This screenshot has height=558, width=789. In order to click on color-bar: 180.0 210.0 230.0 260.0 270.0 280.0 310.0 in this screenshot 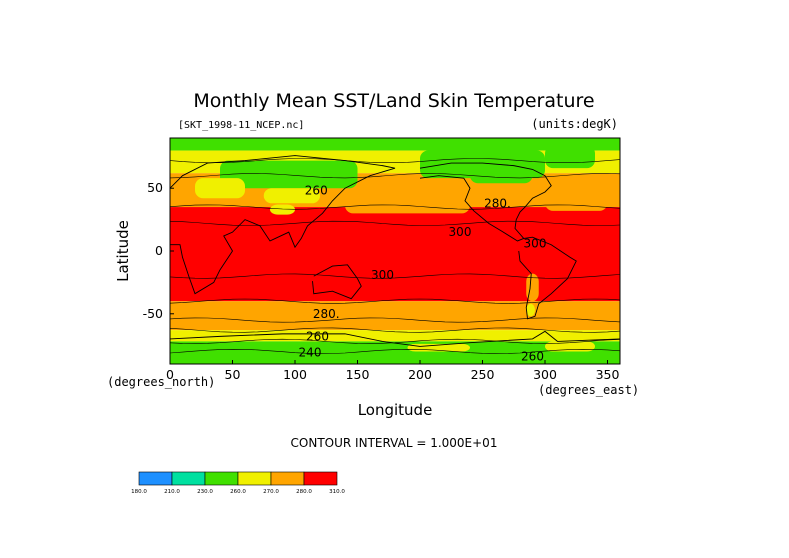, I will do `click(238, 483)`.